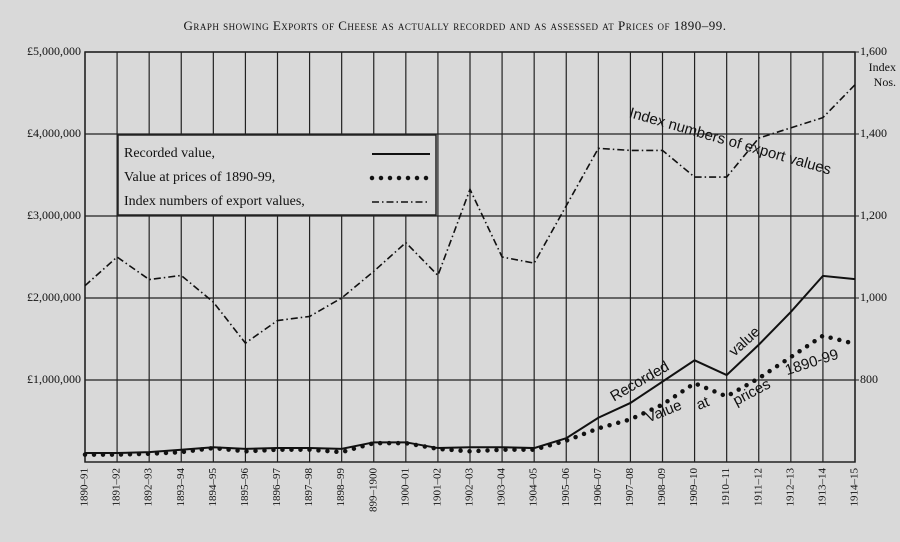  I want to click on y-tick-label: £5,000,000, so click(54, 51).